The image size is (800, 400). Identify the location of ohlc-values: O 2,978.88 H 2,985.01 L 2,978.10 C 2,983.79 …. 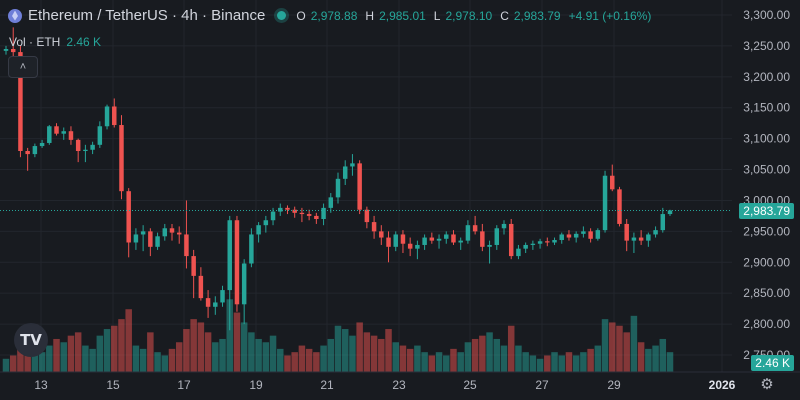
(475, 16).